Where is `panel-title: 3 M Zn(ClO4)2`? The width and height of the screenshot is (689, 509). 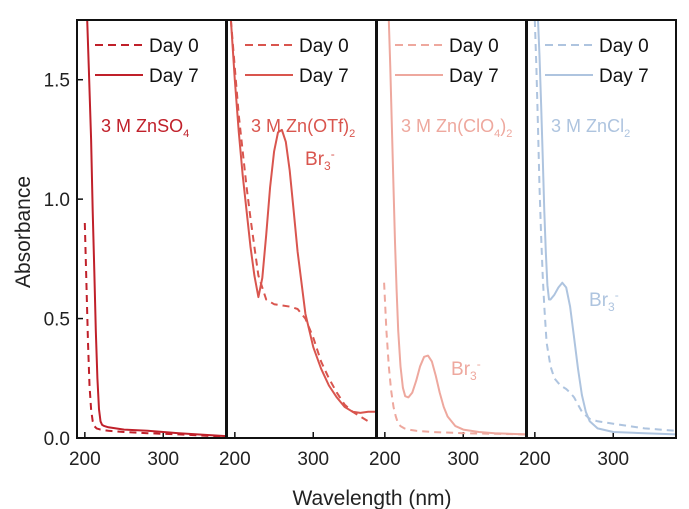
panel-title: 3 M Zn(ClO4)2 is located at coordinates (456, 128).